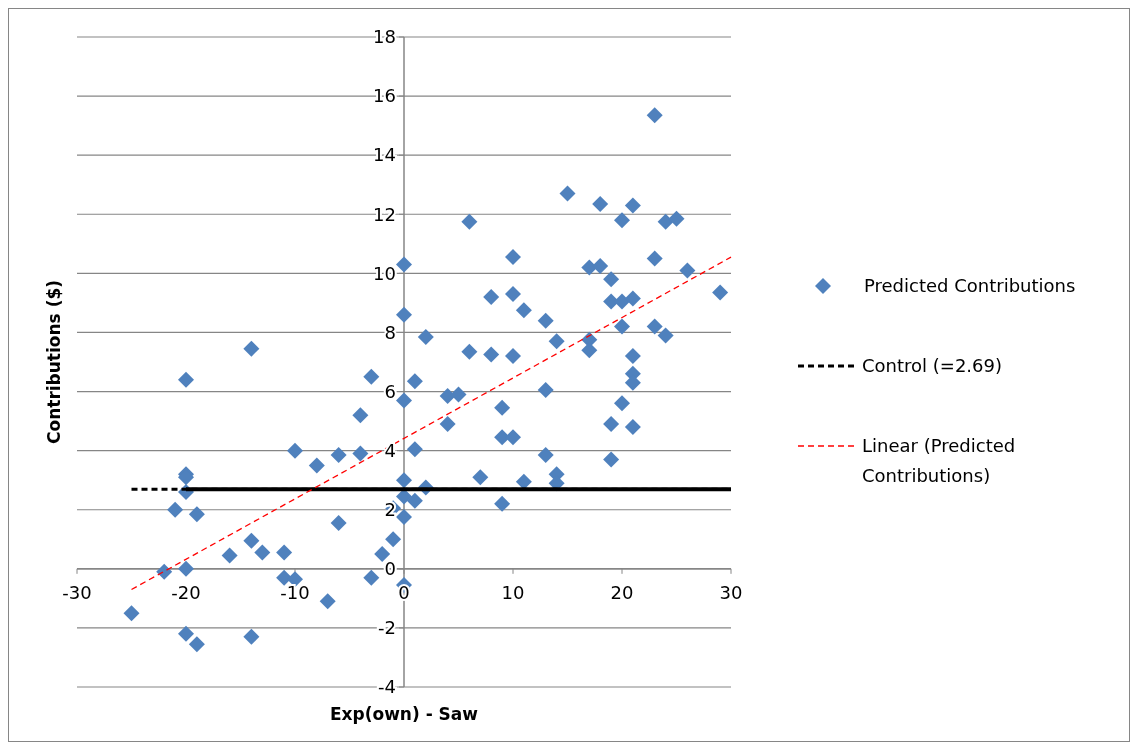 The image size is (1138, 750). I want to click on y-tick-label: -2, so click(387, 628).